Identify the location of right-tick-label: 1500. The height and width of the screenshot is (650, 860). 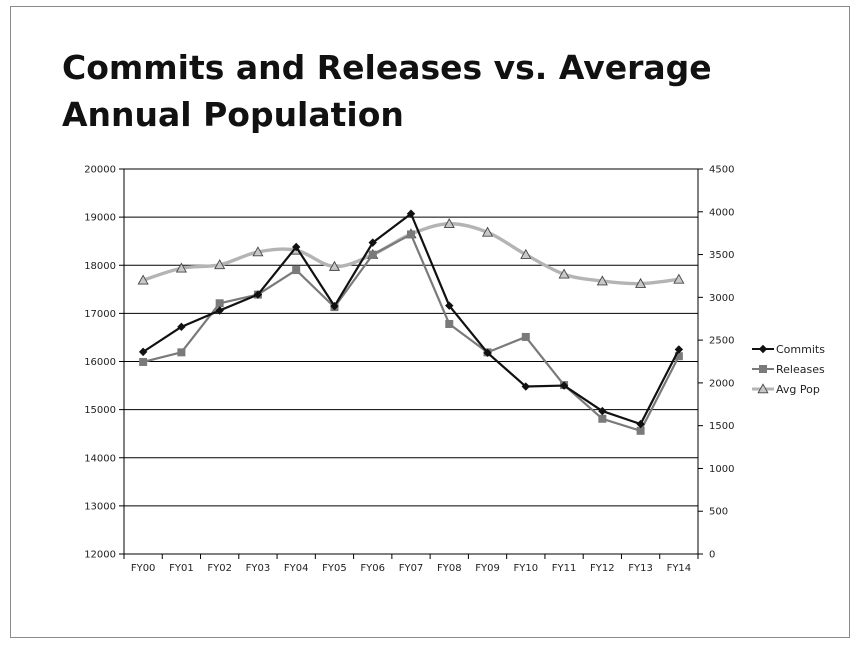
(721, 426).